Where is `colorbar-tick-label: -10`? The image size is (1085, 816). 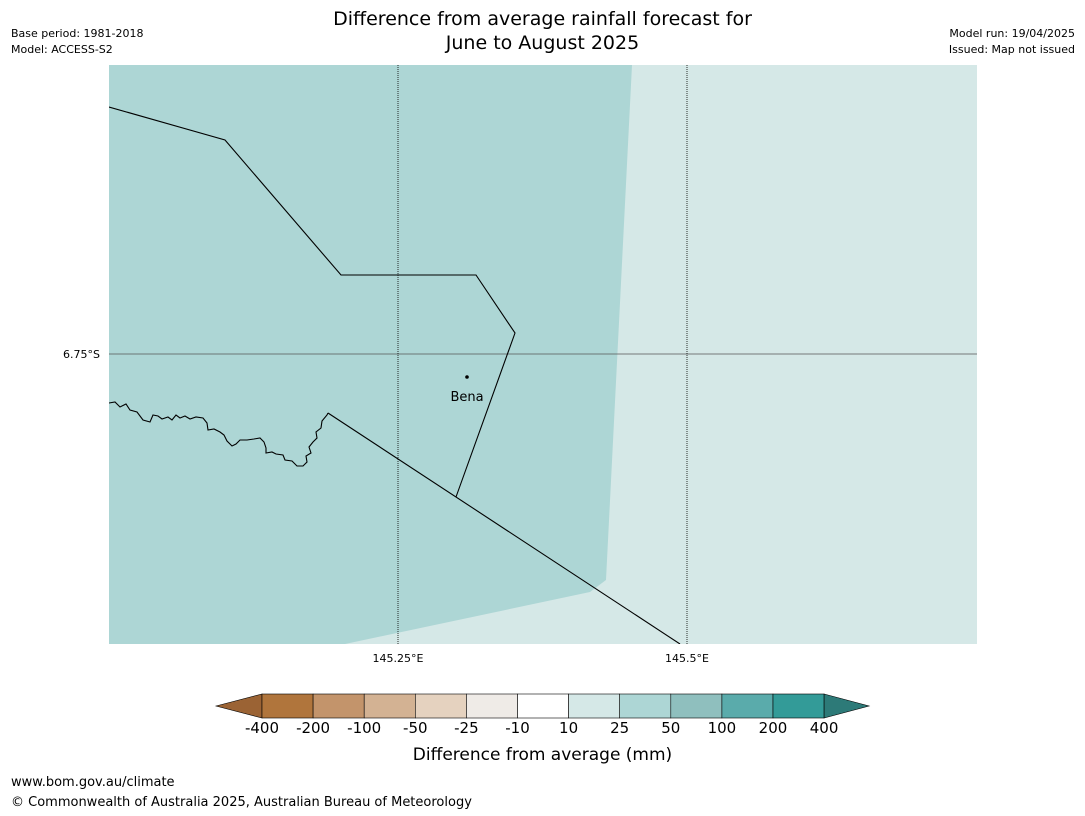
colorbar-tick-label: -10 is located at coordinates (517, 728).